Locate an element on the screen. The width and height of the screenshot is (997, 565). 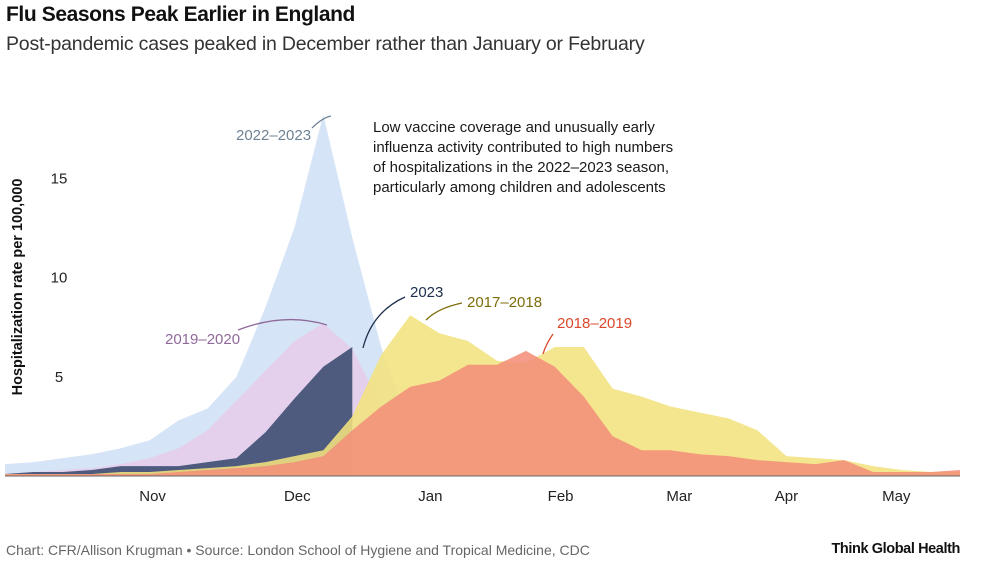
y-tick-label: 5 is located at coordinates (59, 377).